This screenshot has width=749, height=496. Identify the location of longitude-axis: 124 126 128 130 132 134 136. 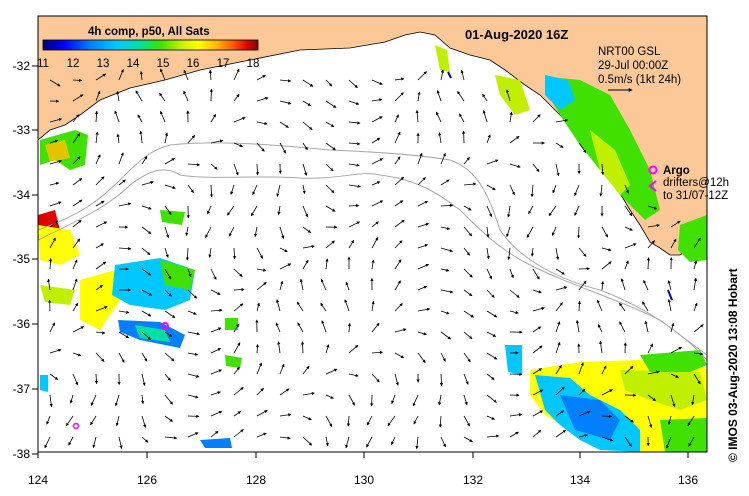
(363, 469).